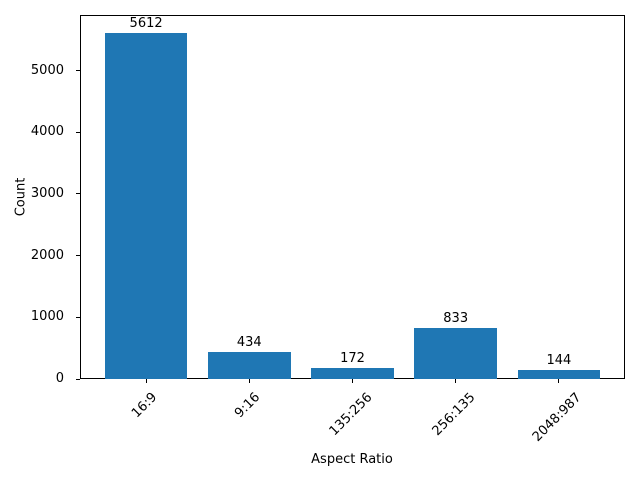  What do you see at coordinates (47, 317) in the screenshot?
I see `y-tick-label: 1000` at bounding box center [47, 317].